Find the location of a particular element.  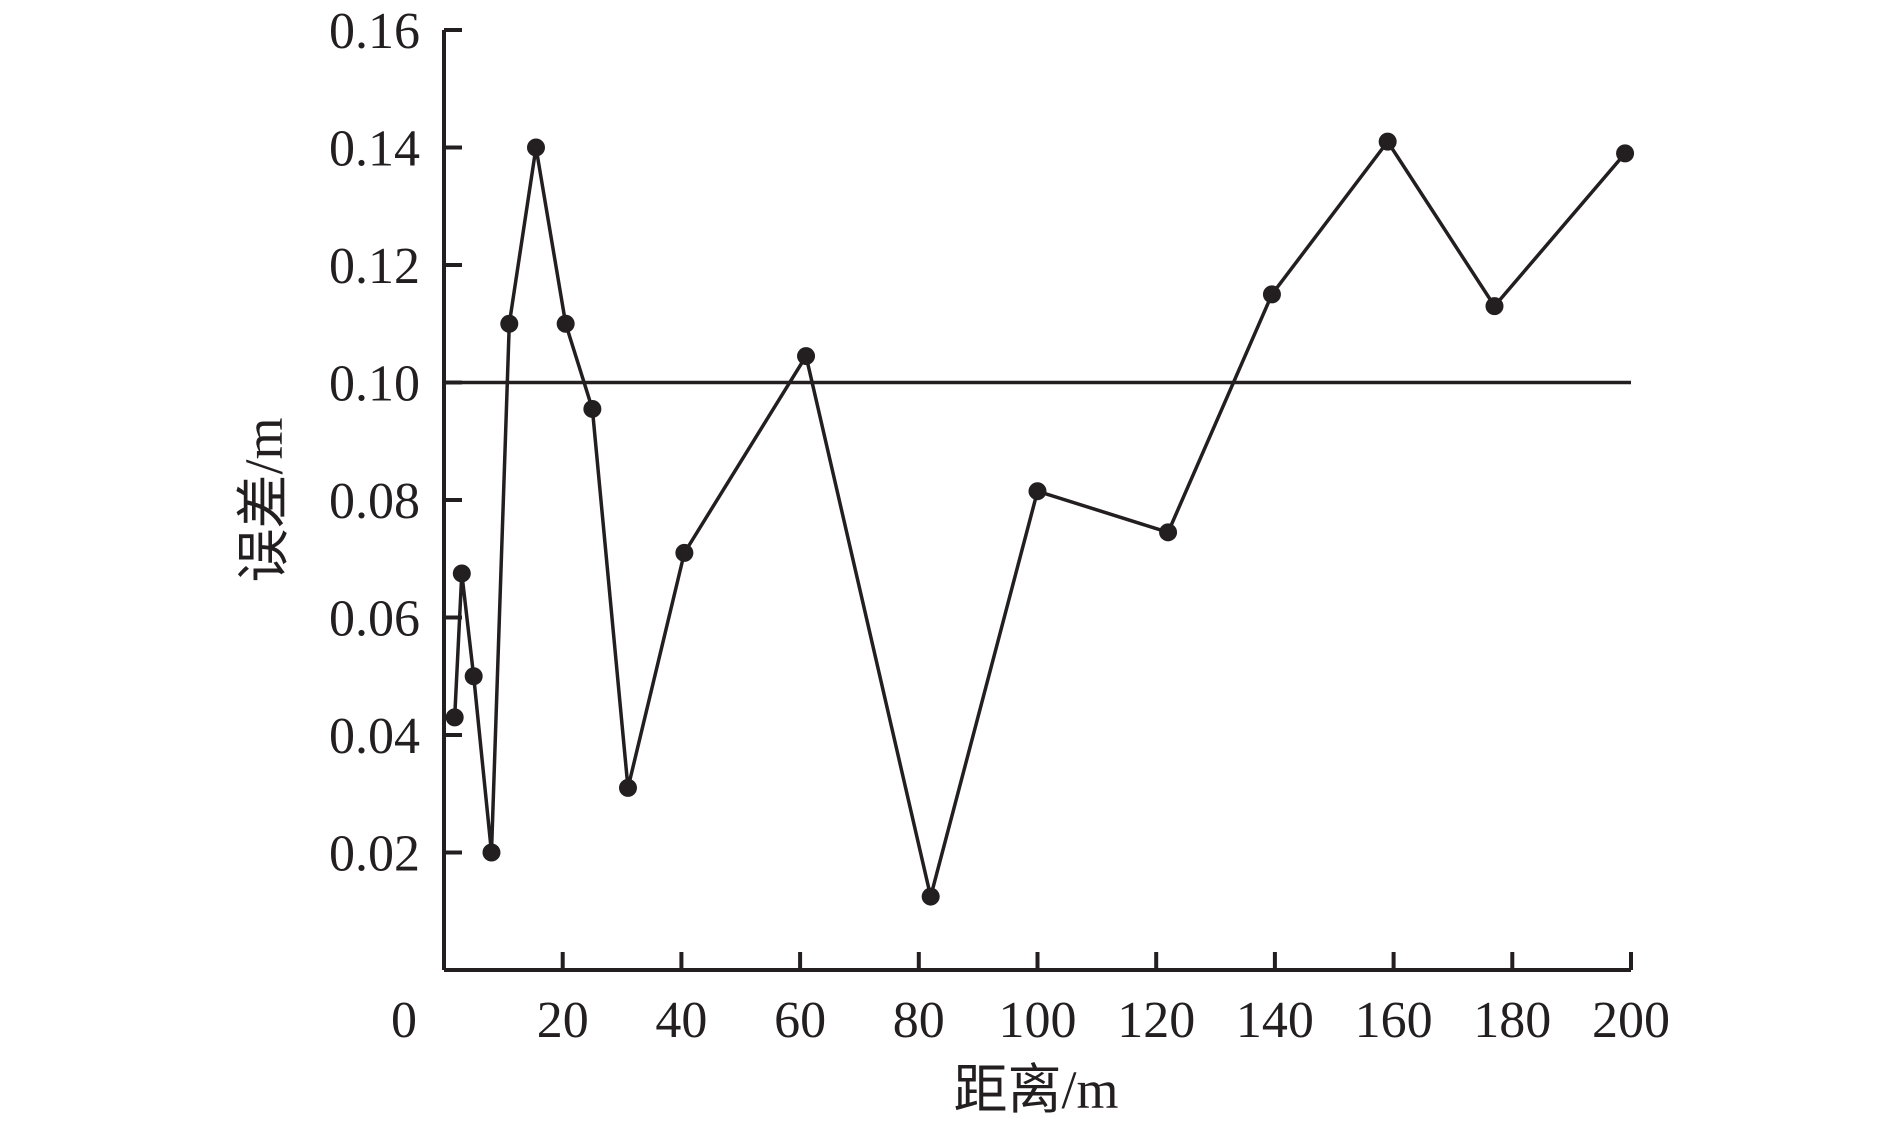

y-tick-label: 0.12 is located at coordinates (374, 266).